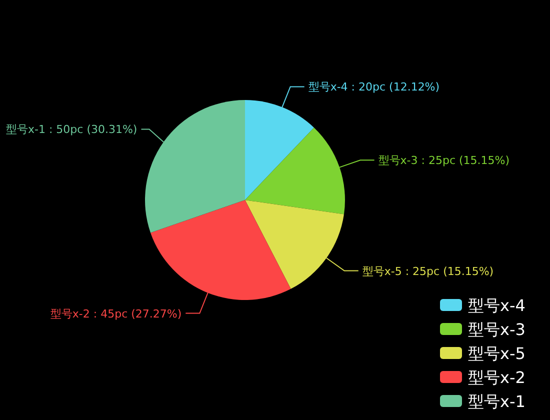 Image resolution: width=550 pixels, height=420 pixels. What do you see at coordinates (497, 353) in the screenshot?
I see `legend-label: 型号x-5` at bounding box center [497, 353].